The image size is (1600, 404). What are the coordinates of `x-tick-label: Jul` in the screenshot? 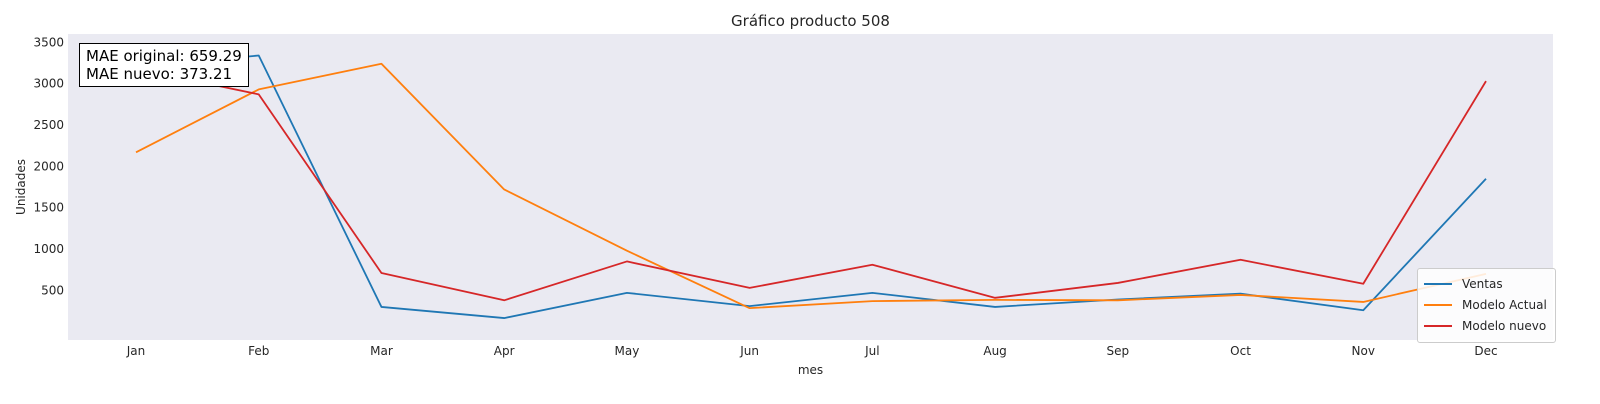 It's located at (871, 351).